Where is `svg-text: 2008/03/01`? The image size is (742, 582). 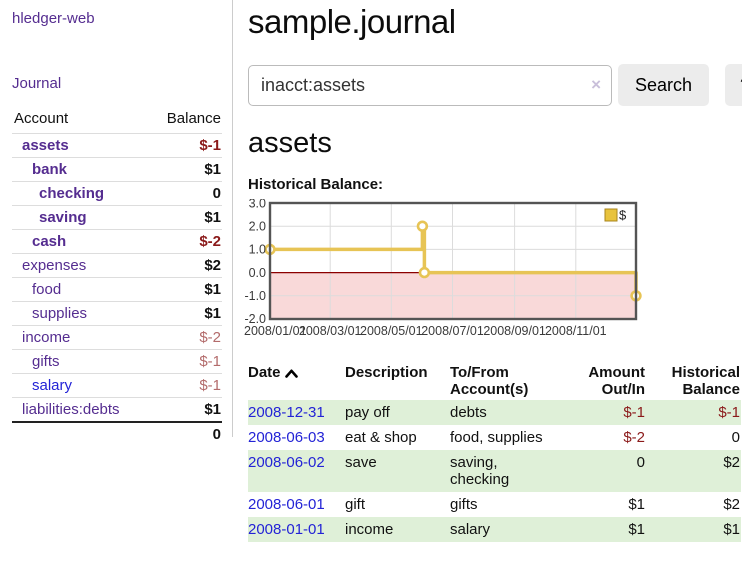
svg-text: 2008/03/01 is located at coordinates (330, 331).